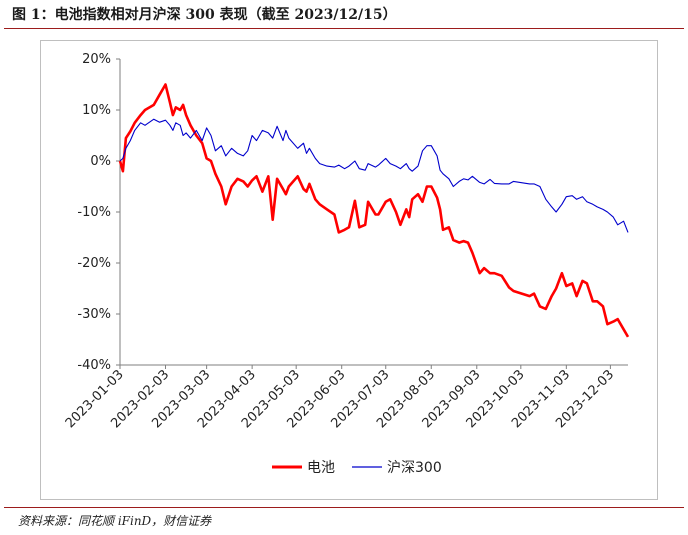 This screenshot has width=688, height=535. What do you see at coordinates (96, 59) in the screenshot?
I see `y-tick-label: 20%` at bounding box center [96, 59].